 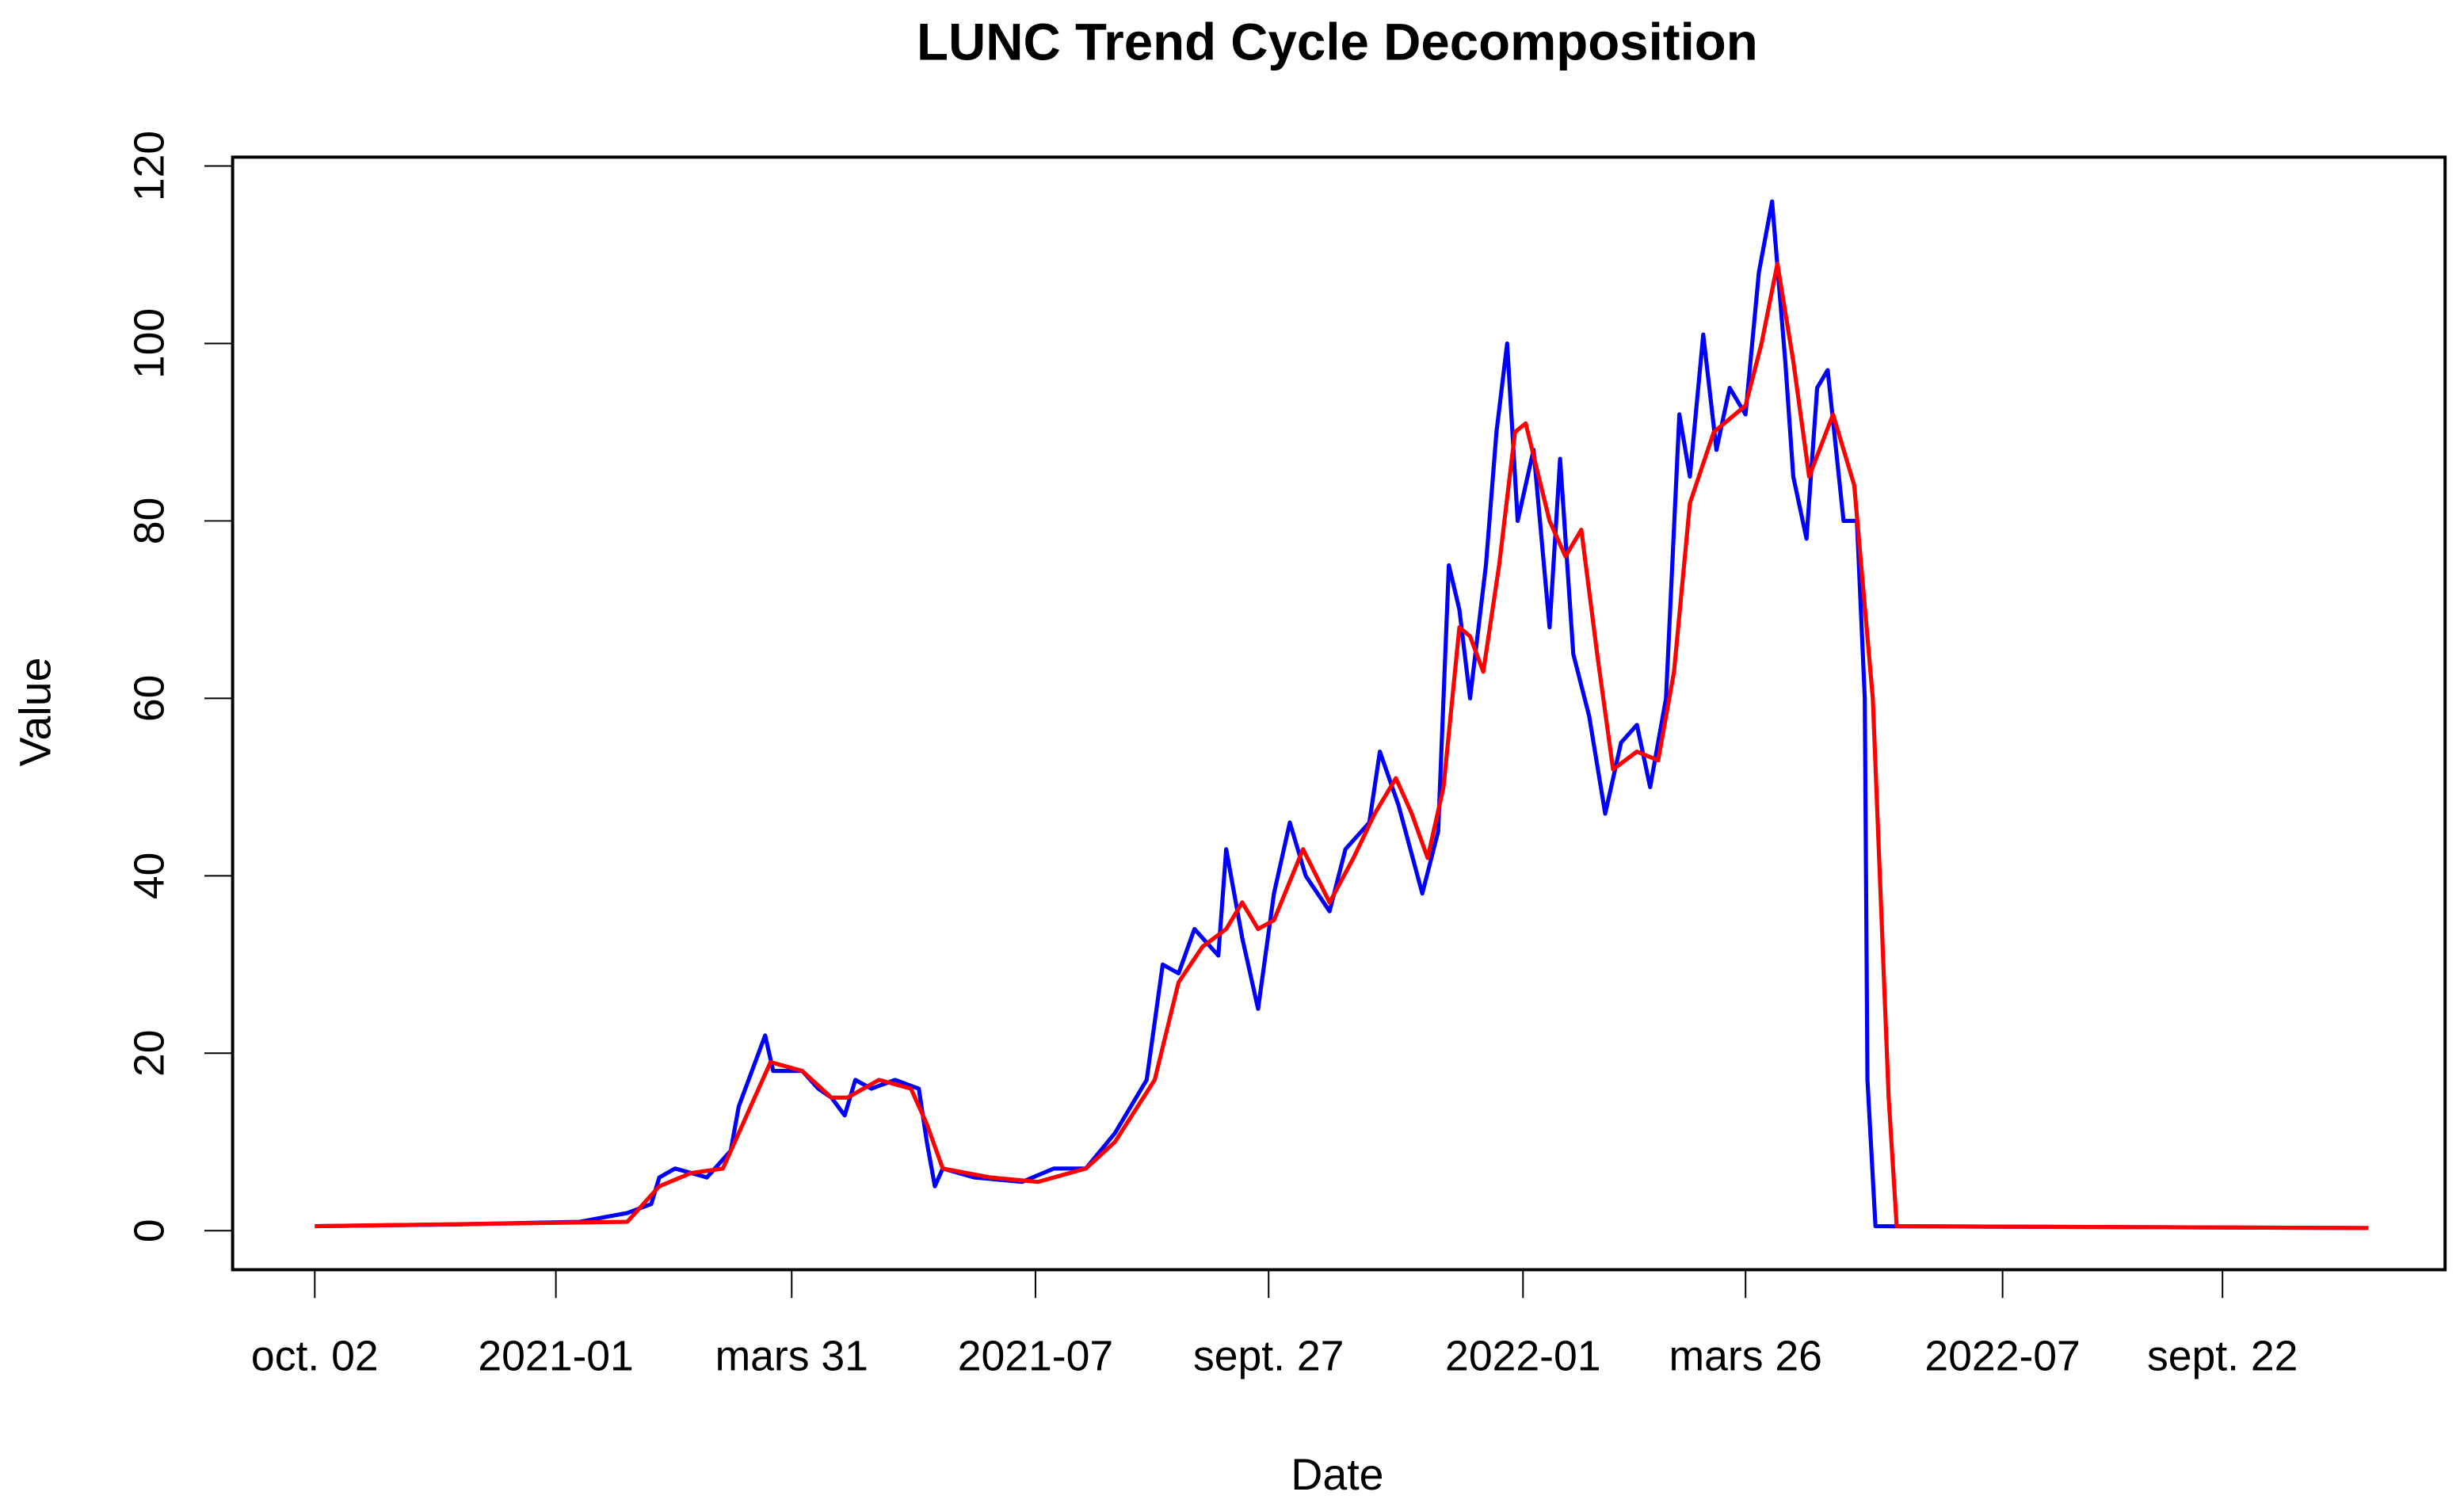 I want to click on x-tick-label: sept. 22, so click(x=2222, y=1356).